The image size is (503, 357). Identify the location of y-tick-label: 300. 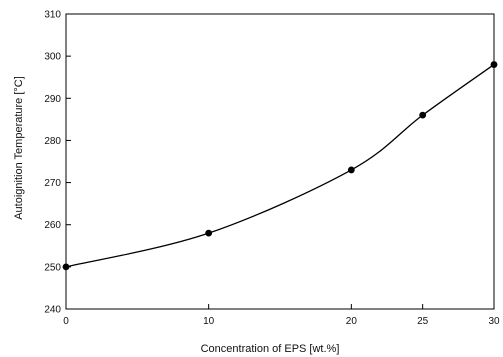
(52, 57).